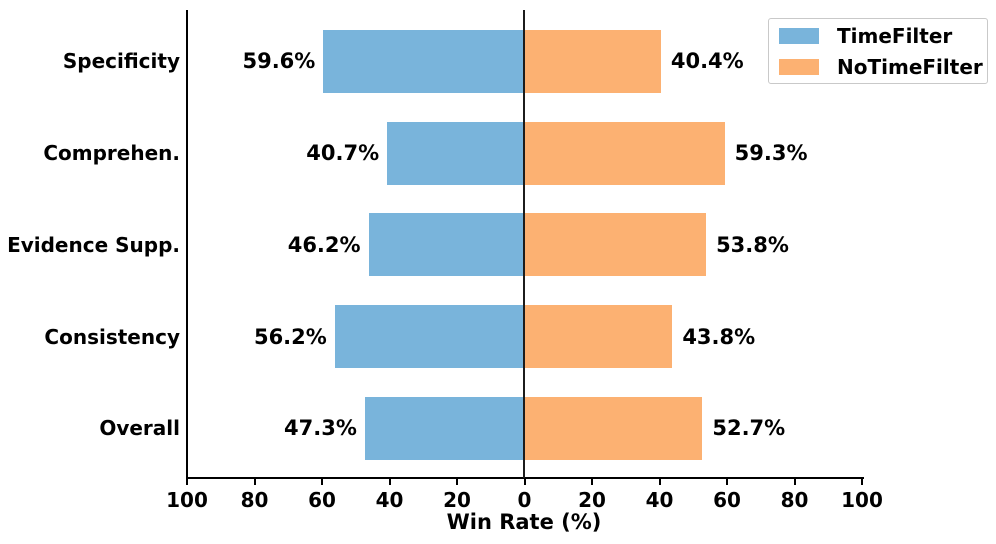 The image size is (996, 544). I want to click on zero-reference-line, so click(524, 244).